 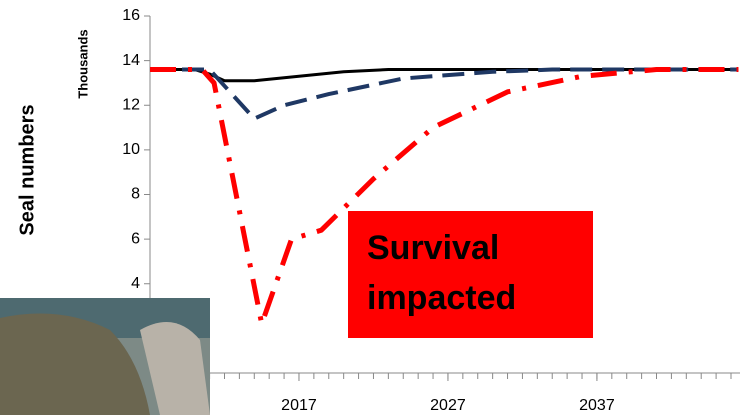 I want to click on y-tick-label: 14, so click(x=131, y=60).